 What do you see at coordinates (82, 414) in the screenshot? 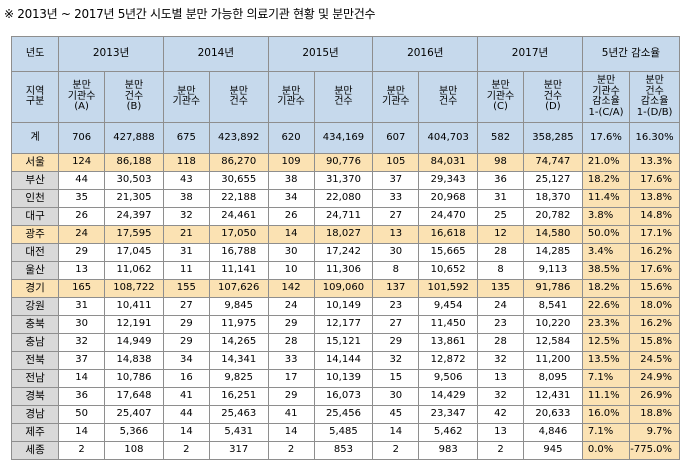
I see `value-cell: 50` at bounding box center [82, 414].